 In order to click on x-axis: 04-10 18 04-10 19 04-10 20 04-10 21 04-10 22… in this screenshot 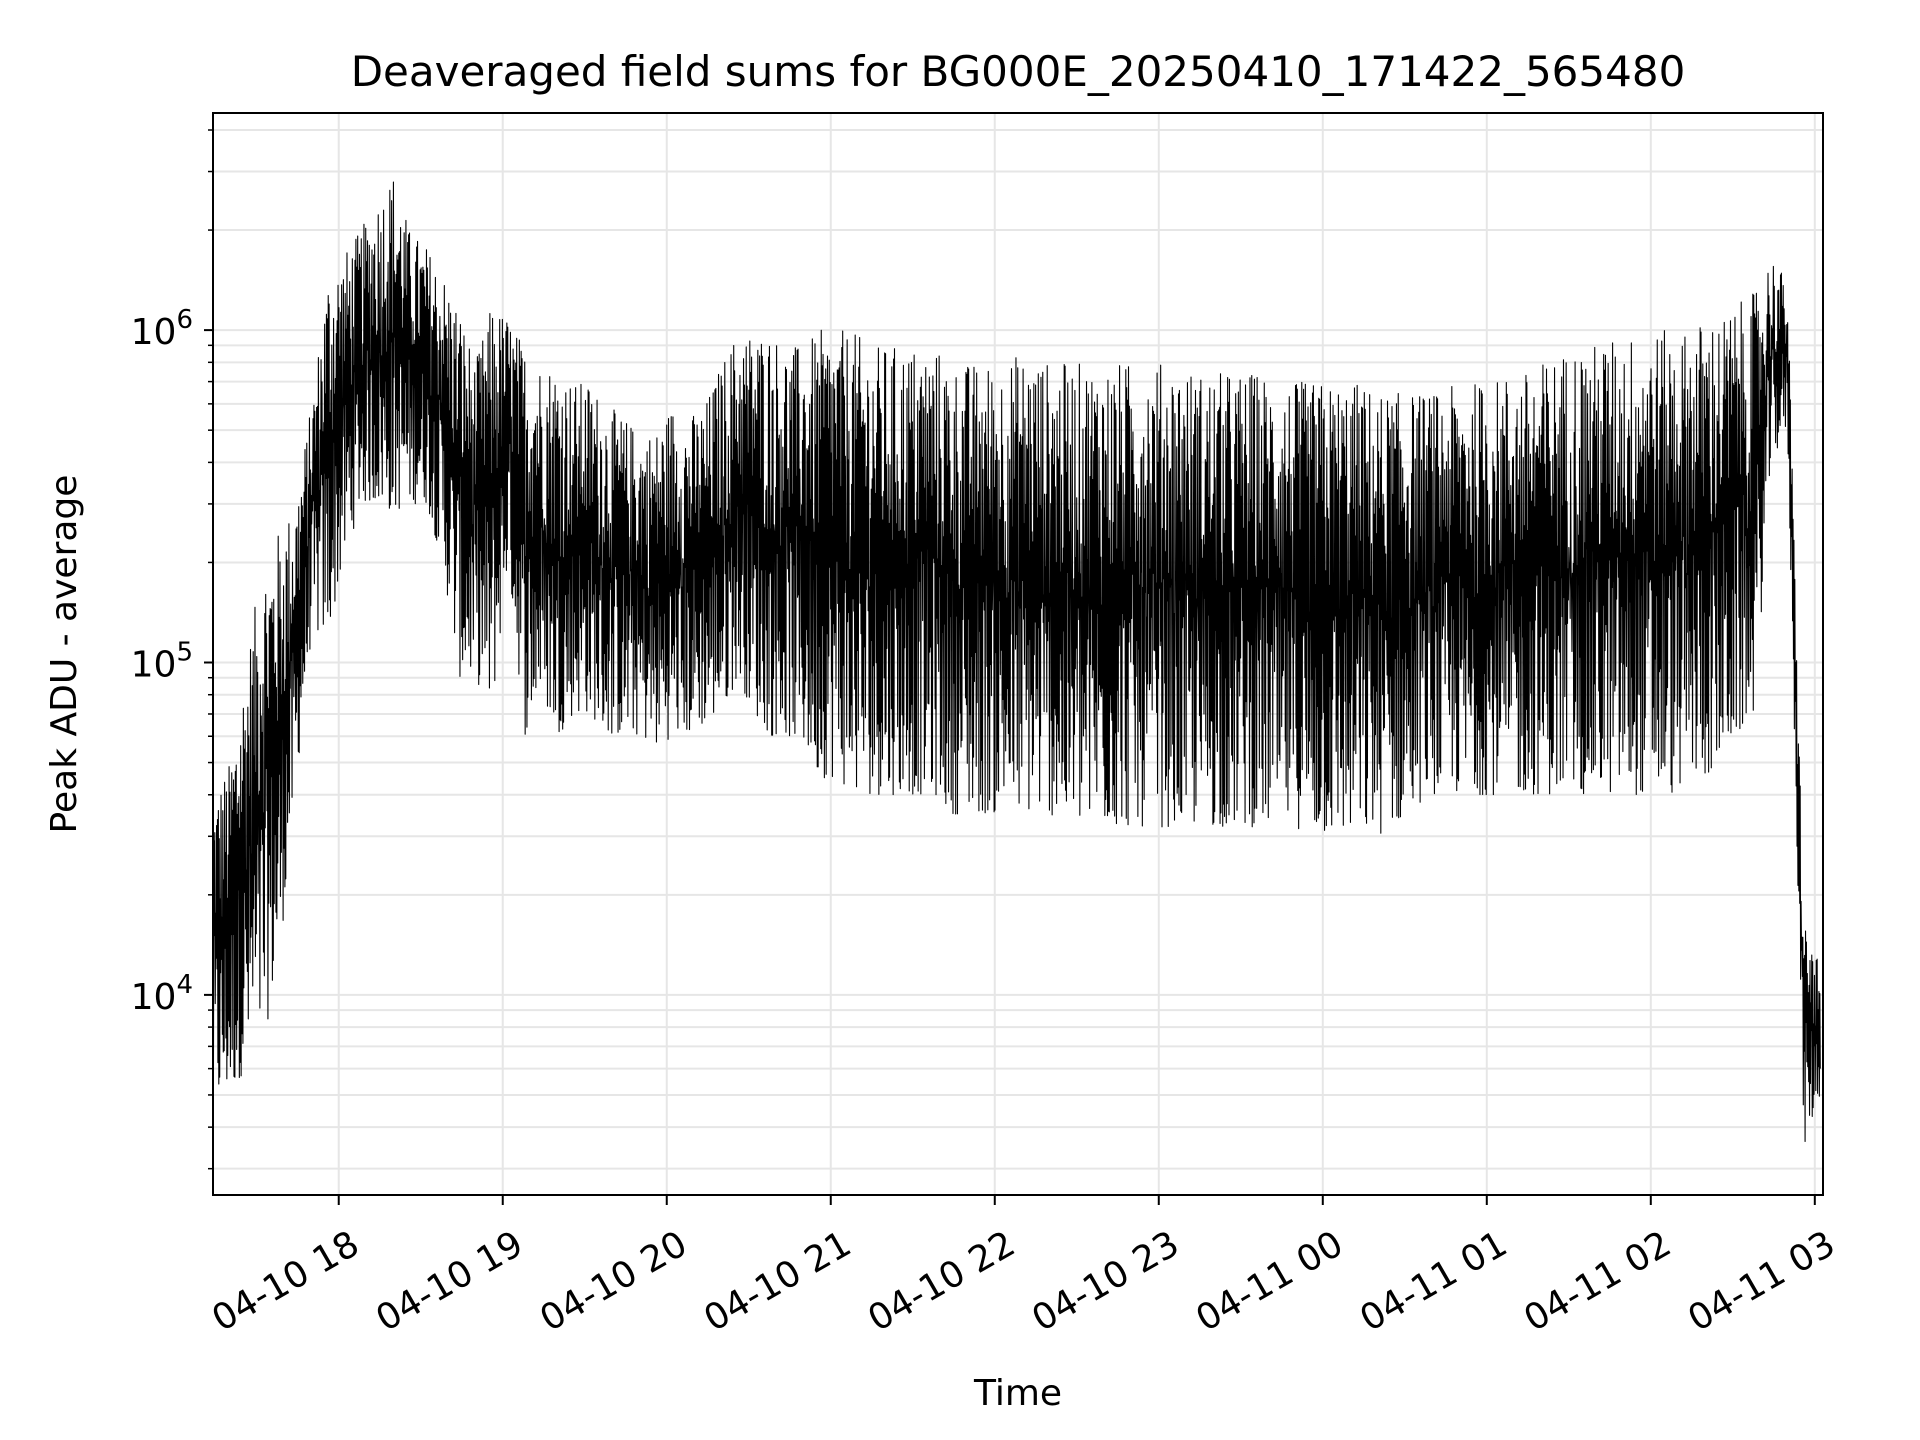, I will do `click(1023, 1267)`.